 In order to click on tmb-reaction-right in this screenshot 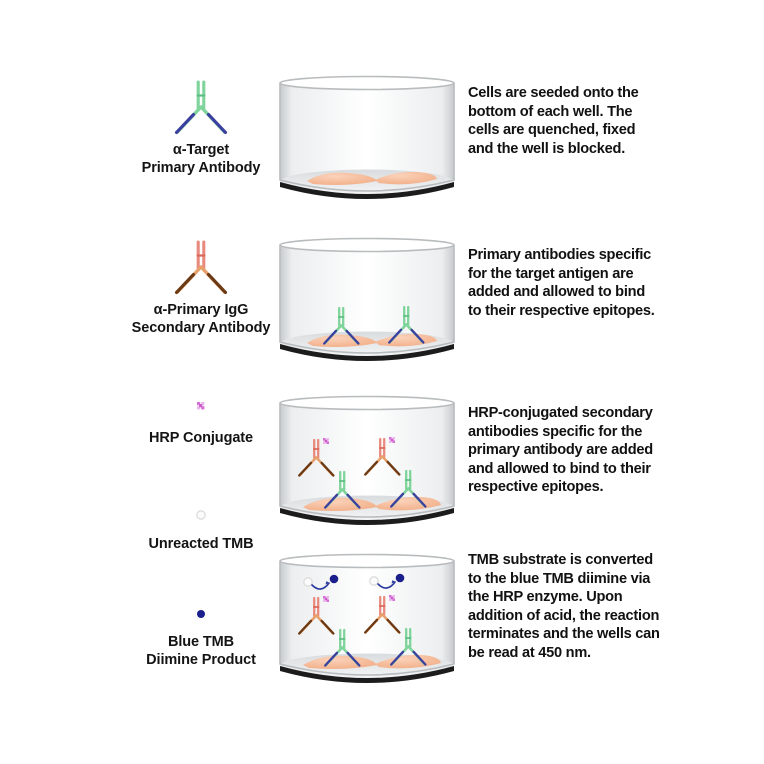, I will do `click(387, 581)`.